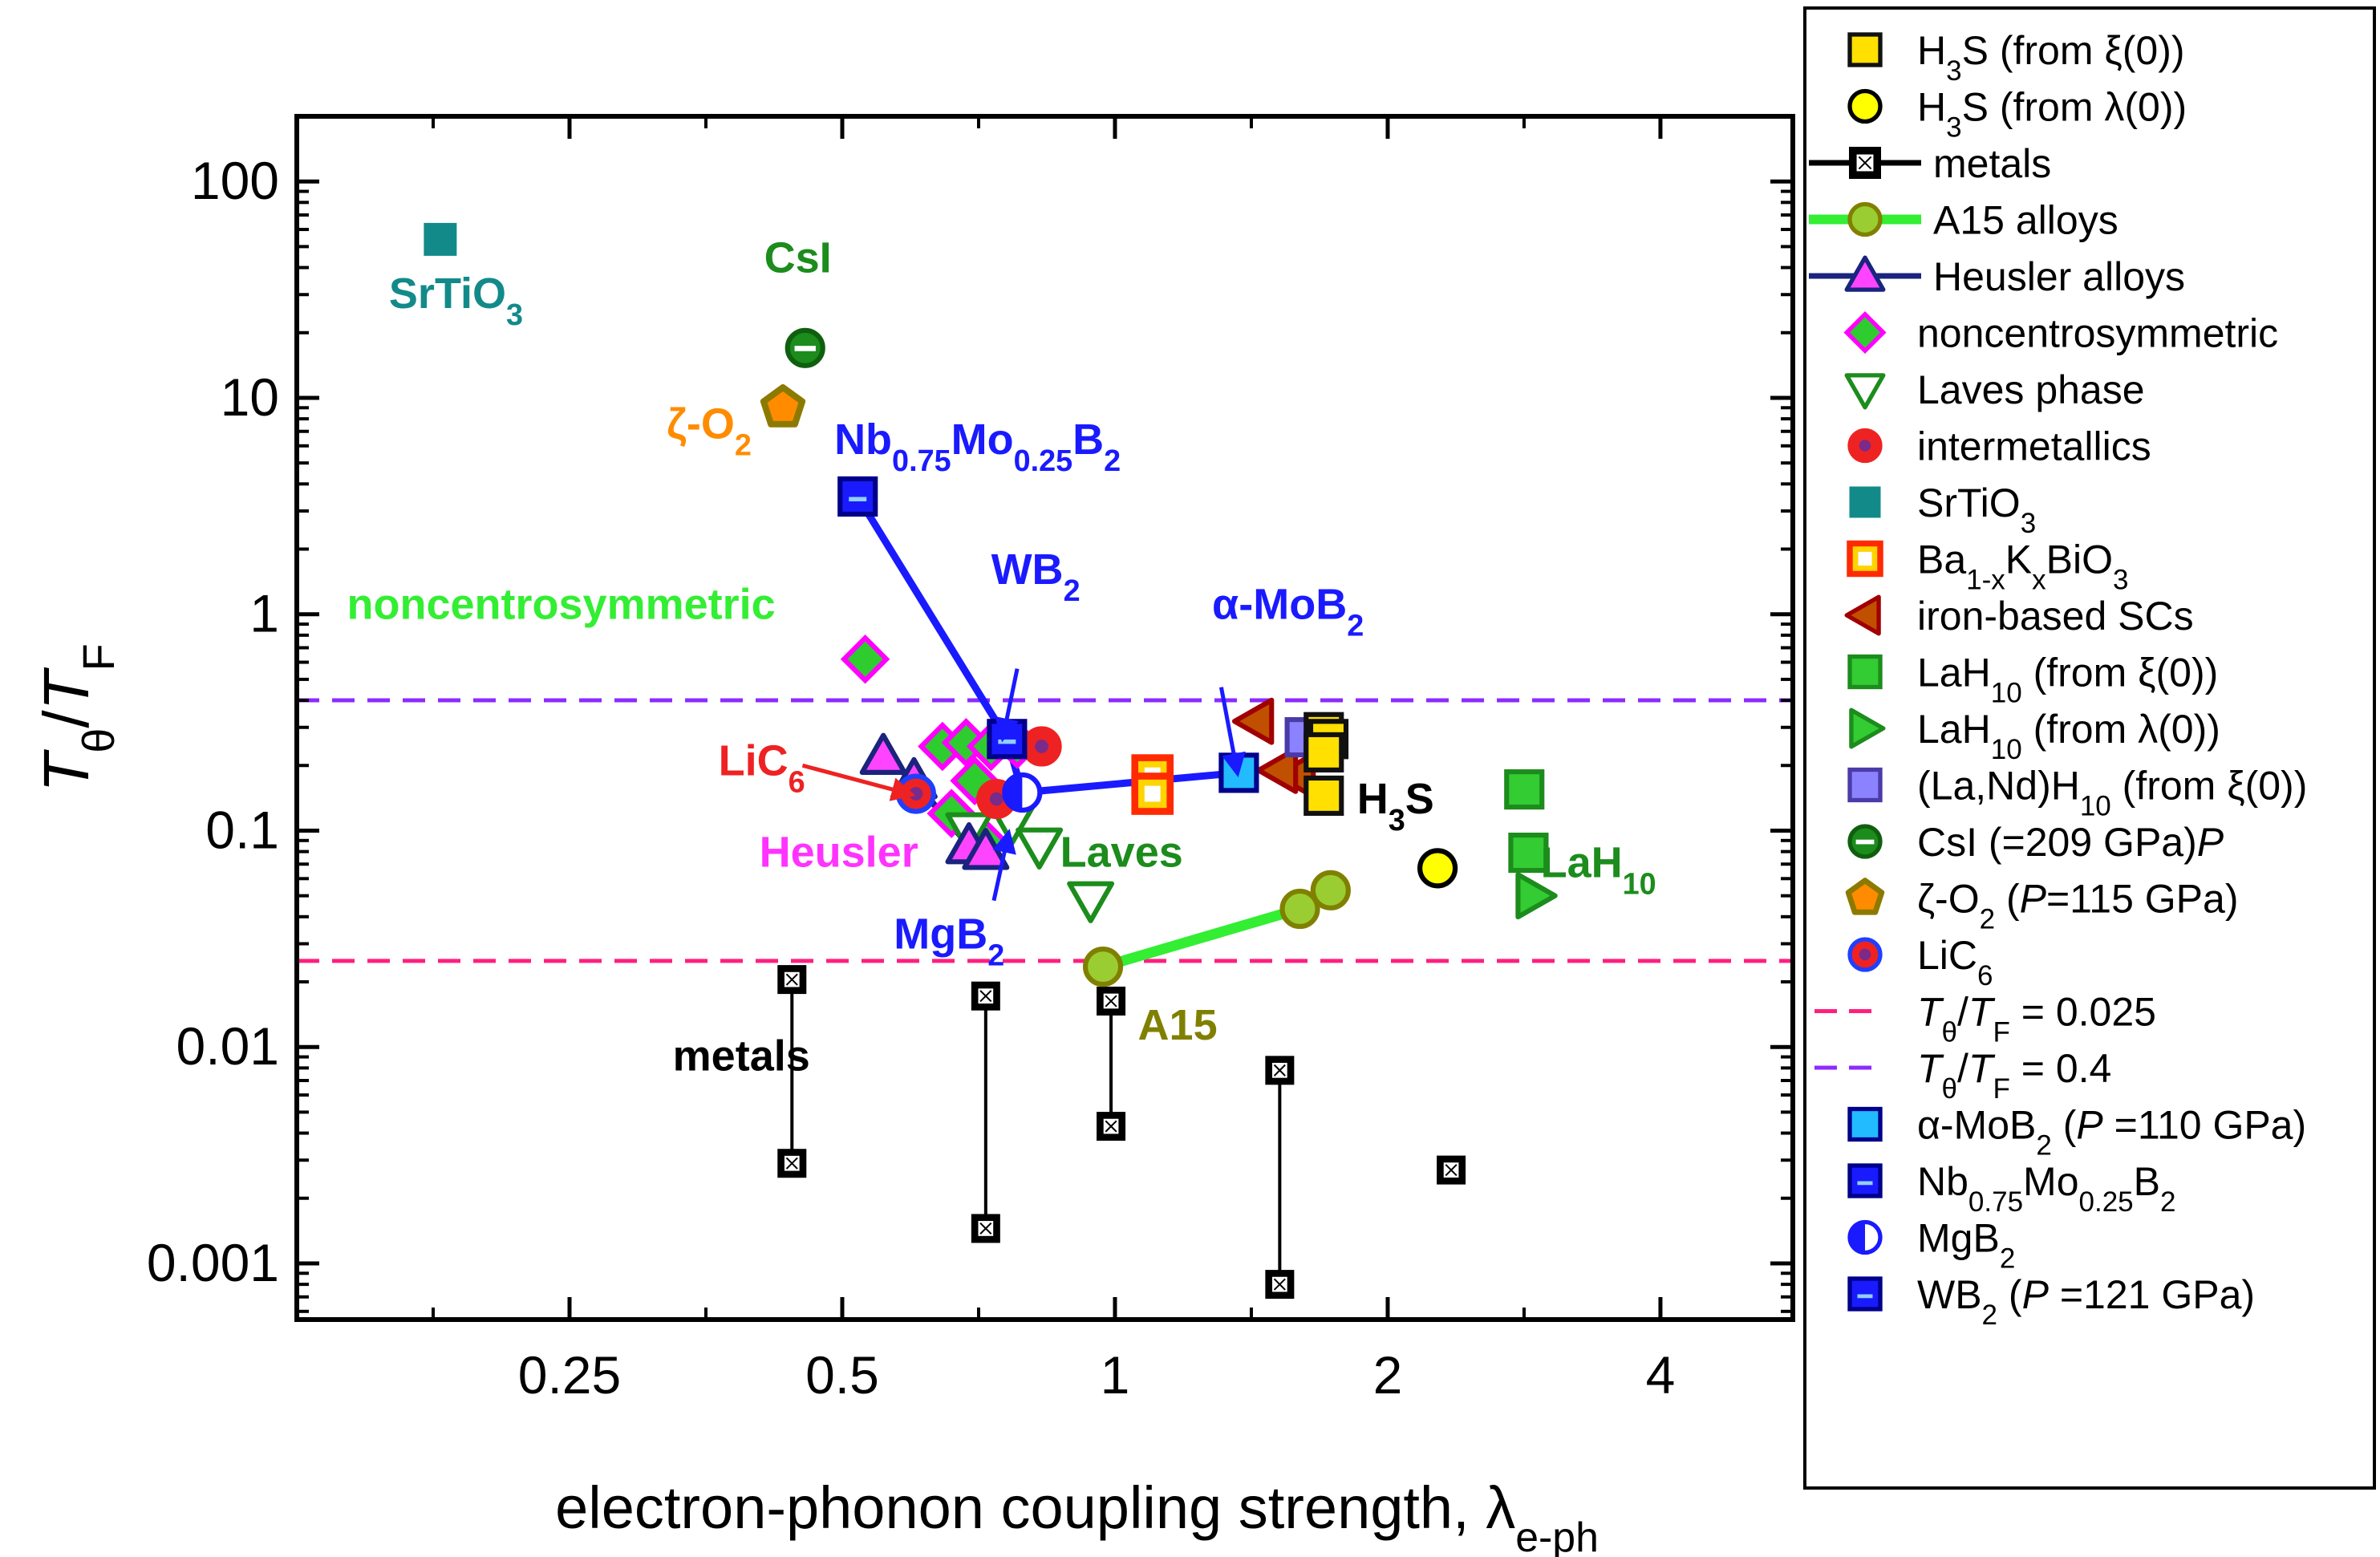 This screenshot has width=2380, height=1557. I want to click on annotation-8: Heusler, so click(839, 853).